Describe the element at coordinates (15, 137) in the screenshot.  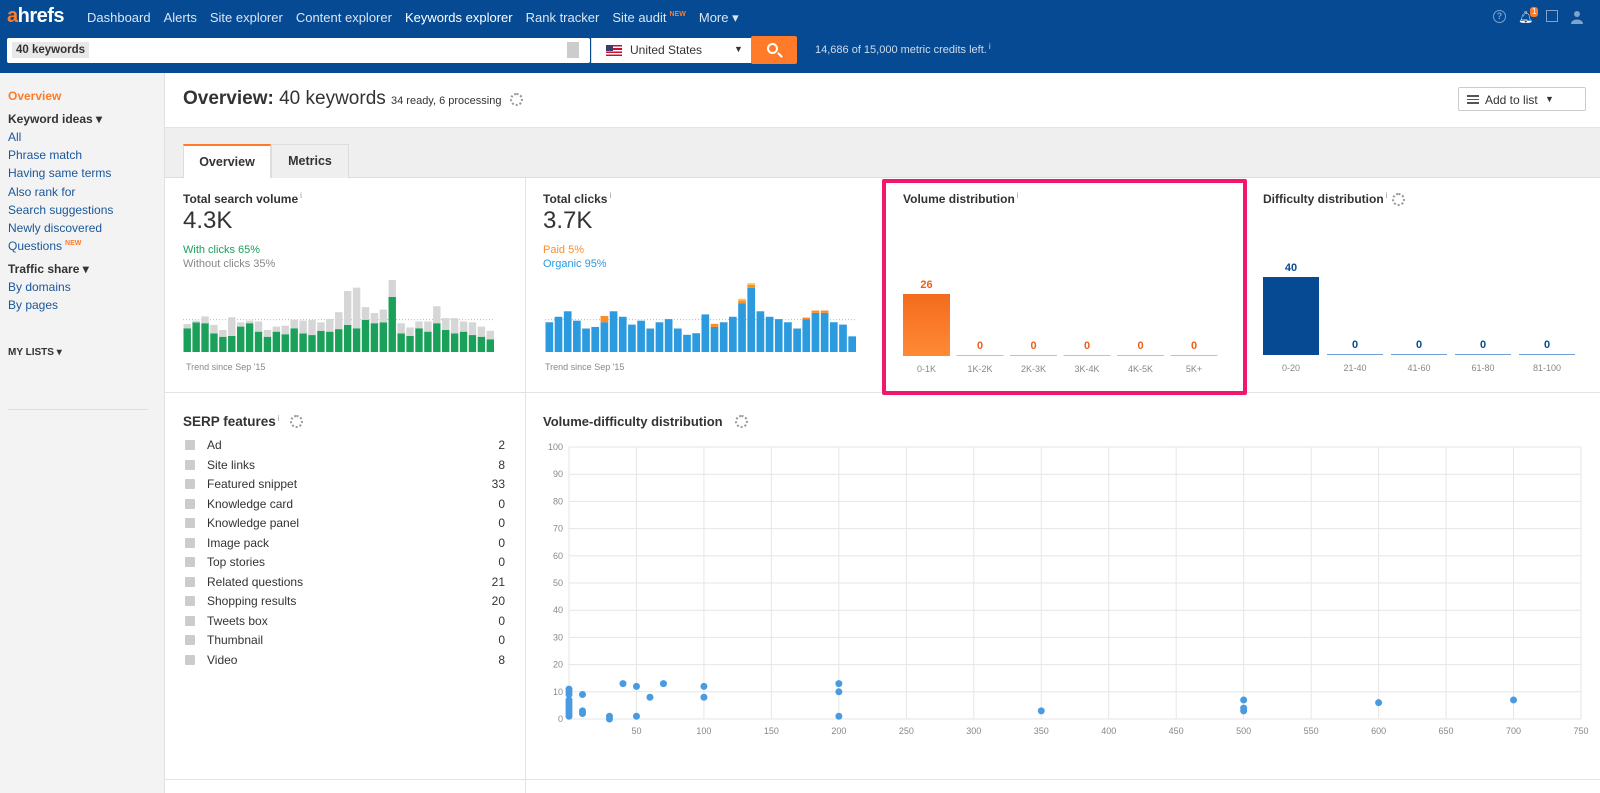
I see `sidebar-item-all: All` at that location.